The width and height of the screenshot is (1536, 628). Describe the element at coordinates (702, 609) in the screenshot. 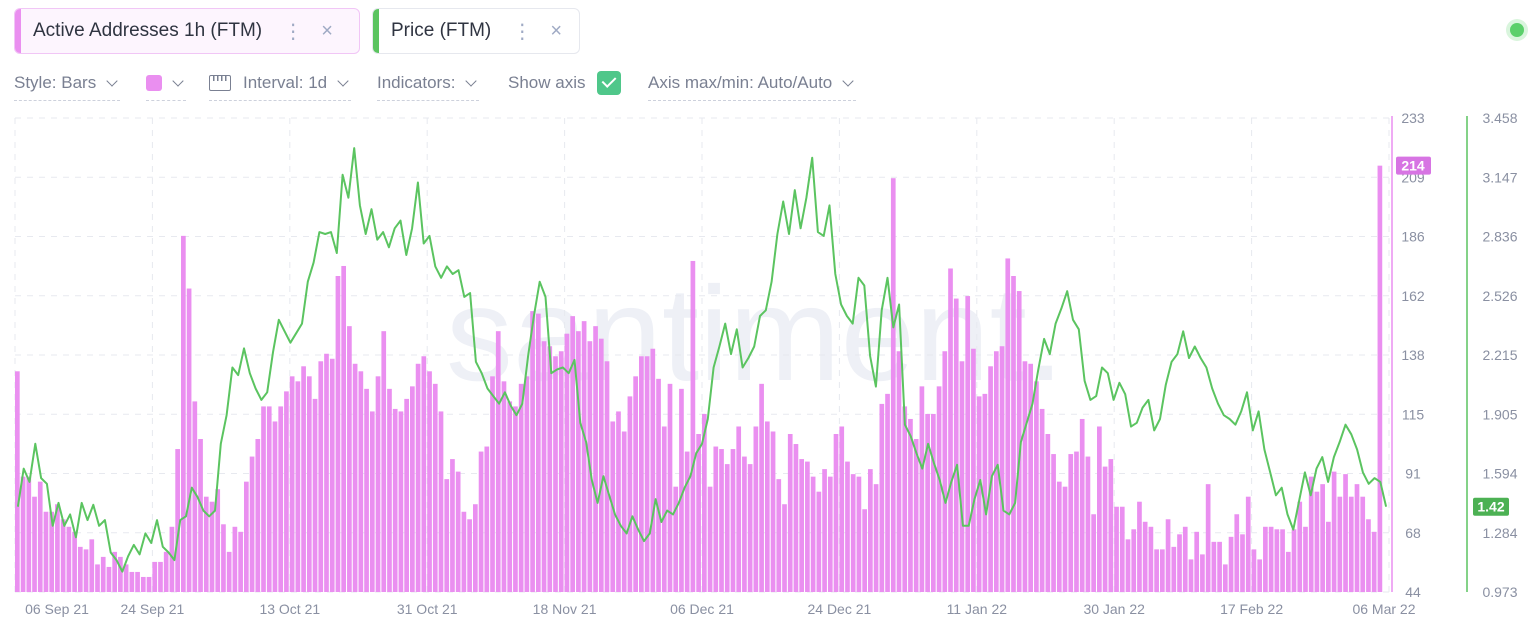

I see `x-tick-label: 06 Dec 21` at that location.